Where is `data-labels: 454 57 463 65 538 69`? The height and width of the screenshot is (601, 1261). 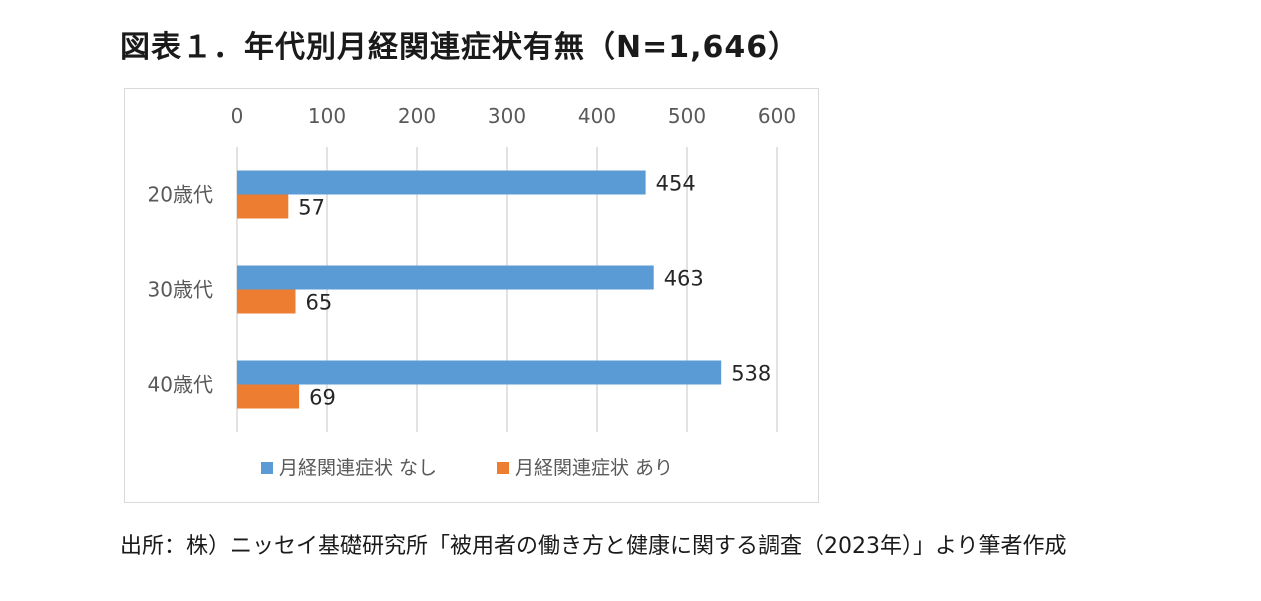 data-labels: 454 57 463 65 538 69 is located at coordinates (534, 291).